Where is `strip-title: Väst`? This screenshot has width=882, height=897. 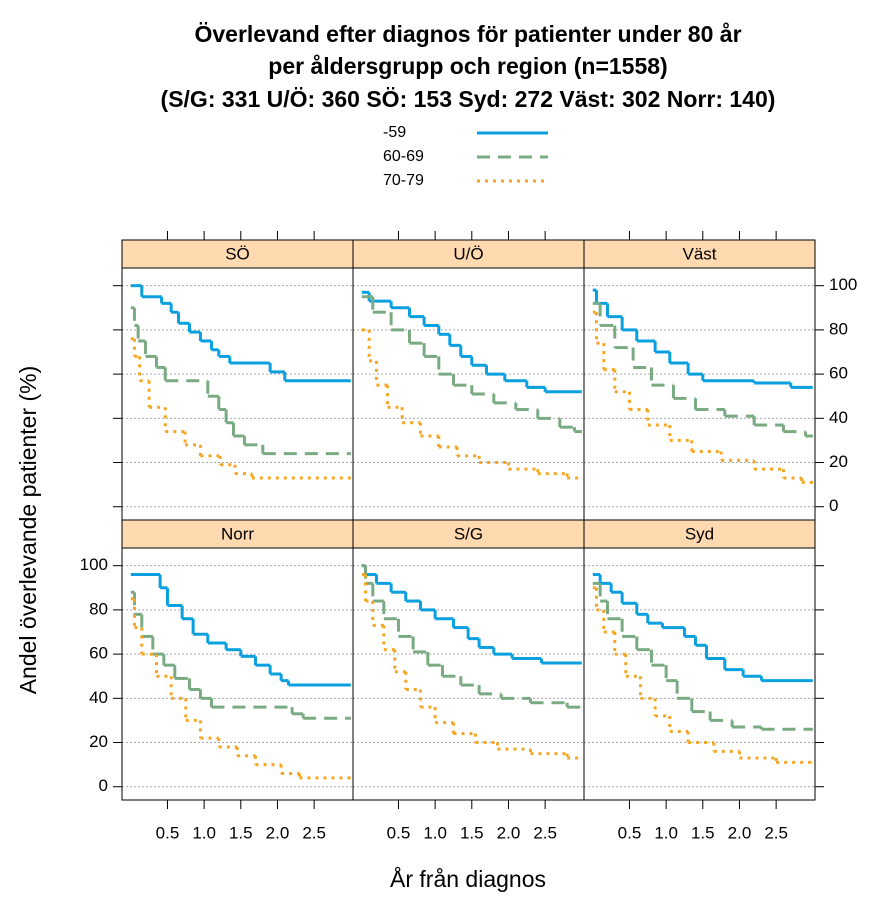
strip-title: Väst is located at coordinates (699, 253).